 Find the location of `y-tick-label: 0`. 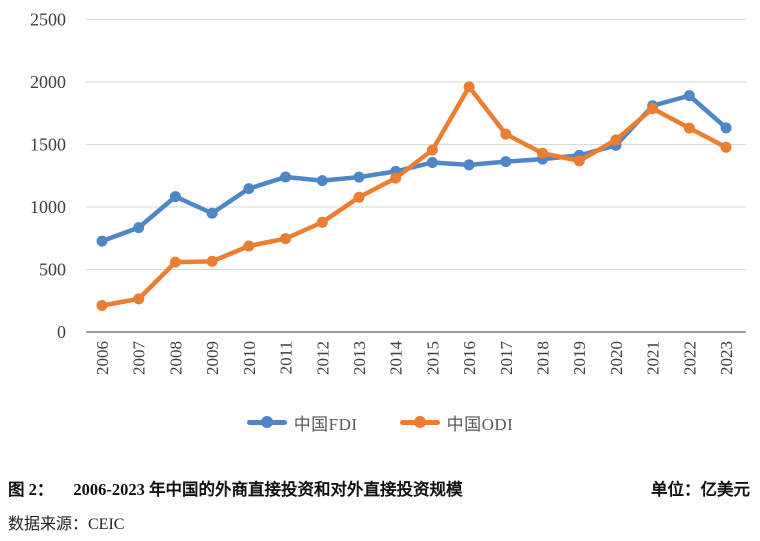

y-tick-label: 0 is located at coordinates (61, 332).